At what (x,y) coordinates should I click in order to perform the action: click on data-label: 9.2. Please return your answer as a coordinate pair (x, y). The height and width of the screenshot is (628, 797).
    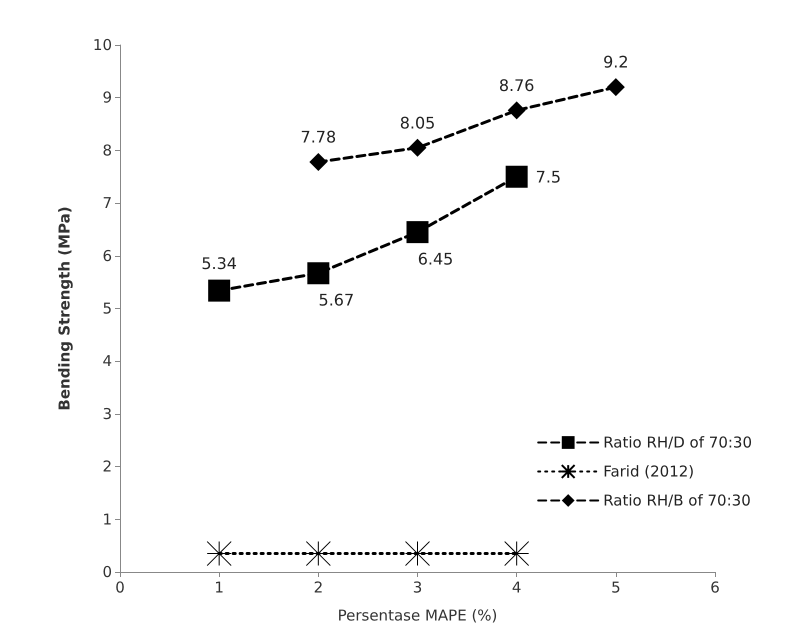
    Looking at the image, I should click on (616, 62).